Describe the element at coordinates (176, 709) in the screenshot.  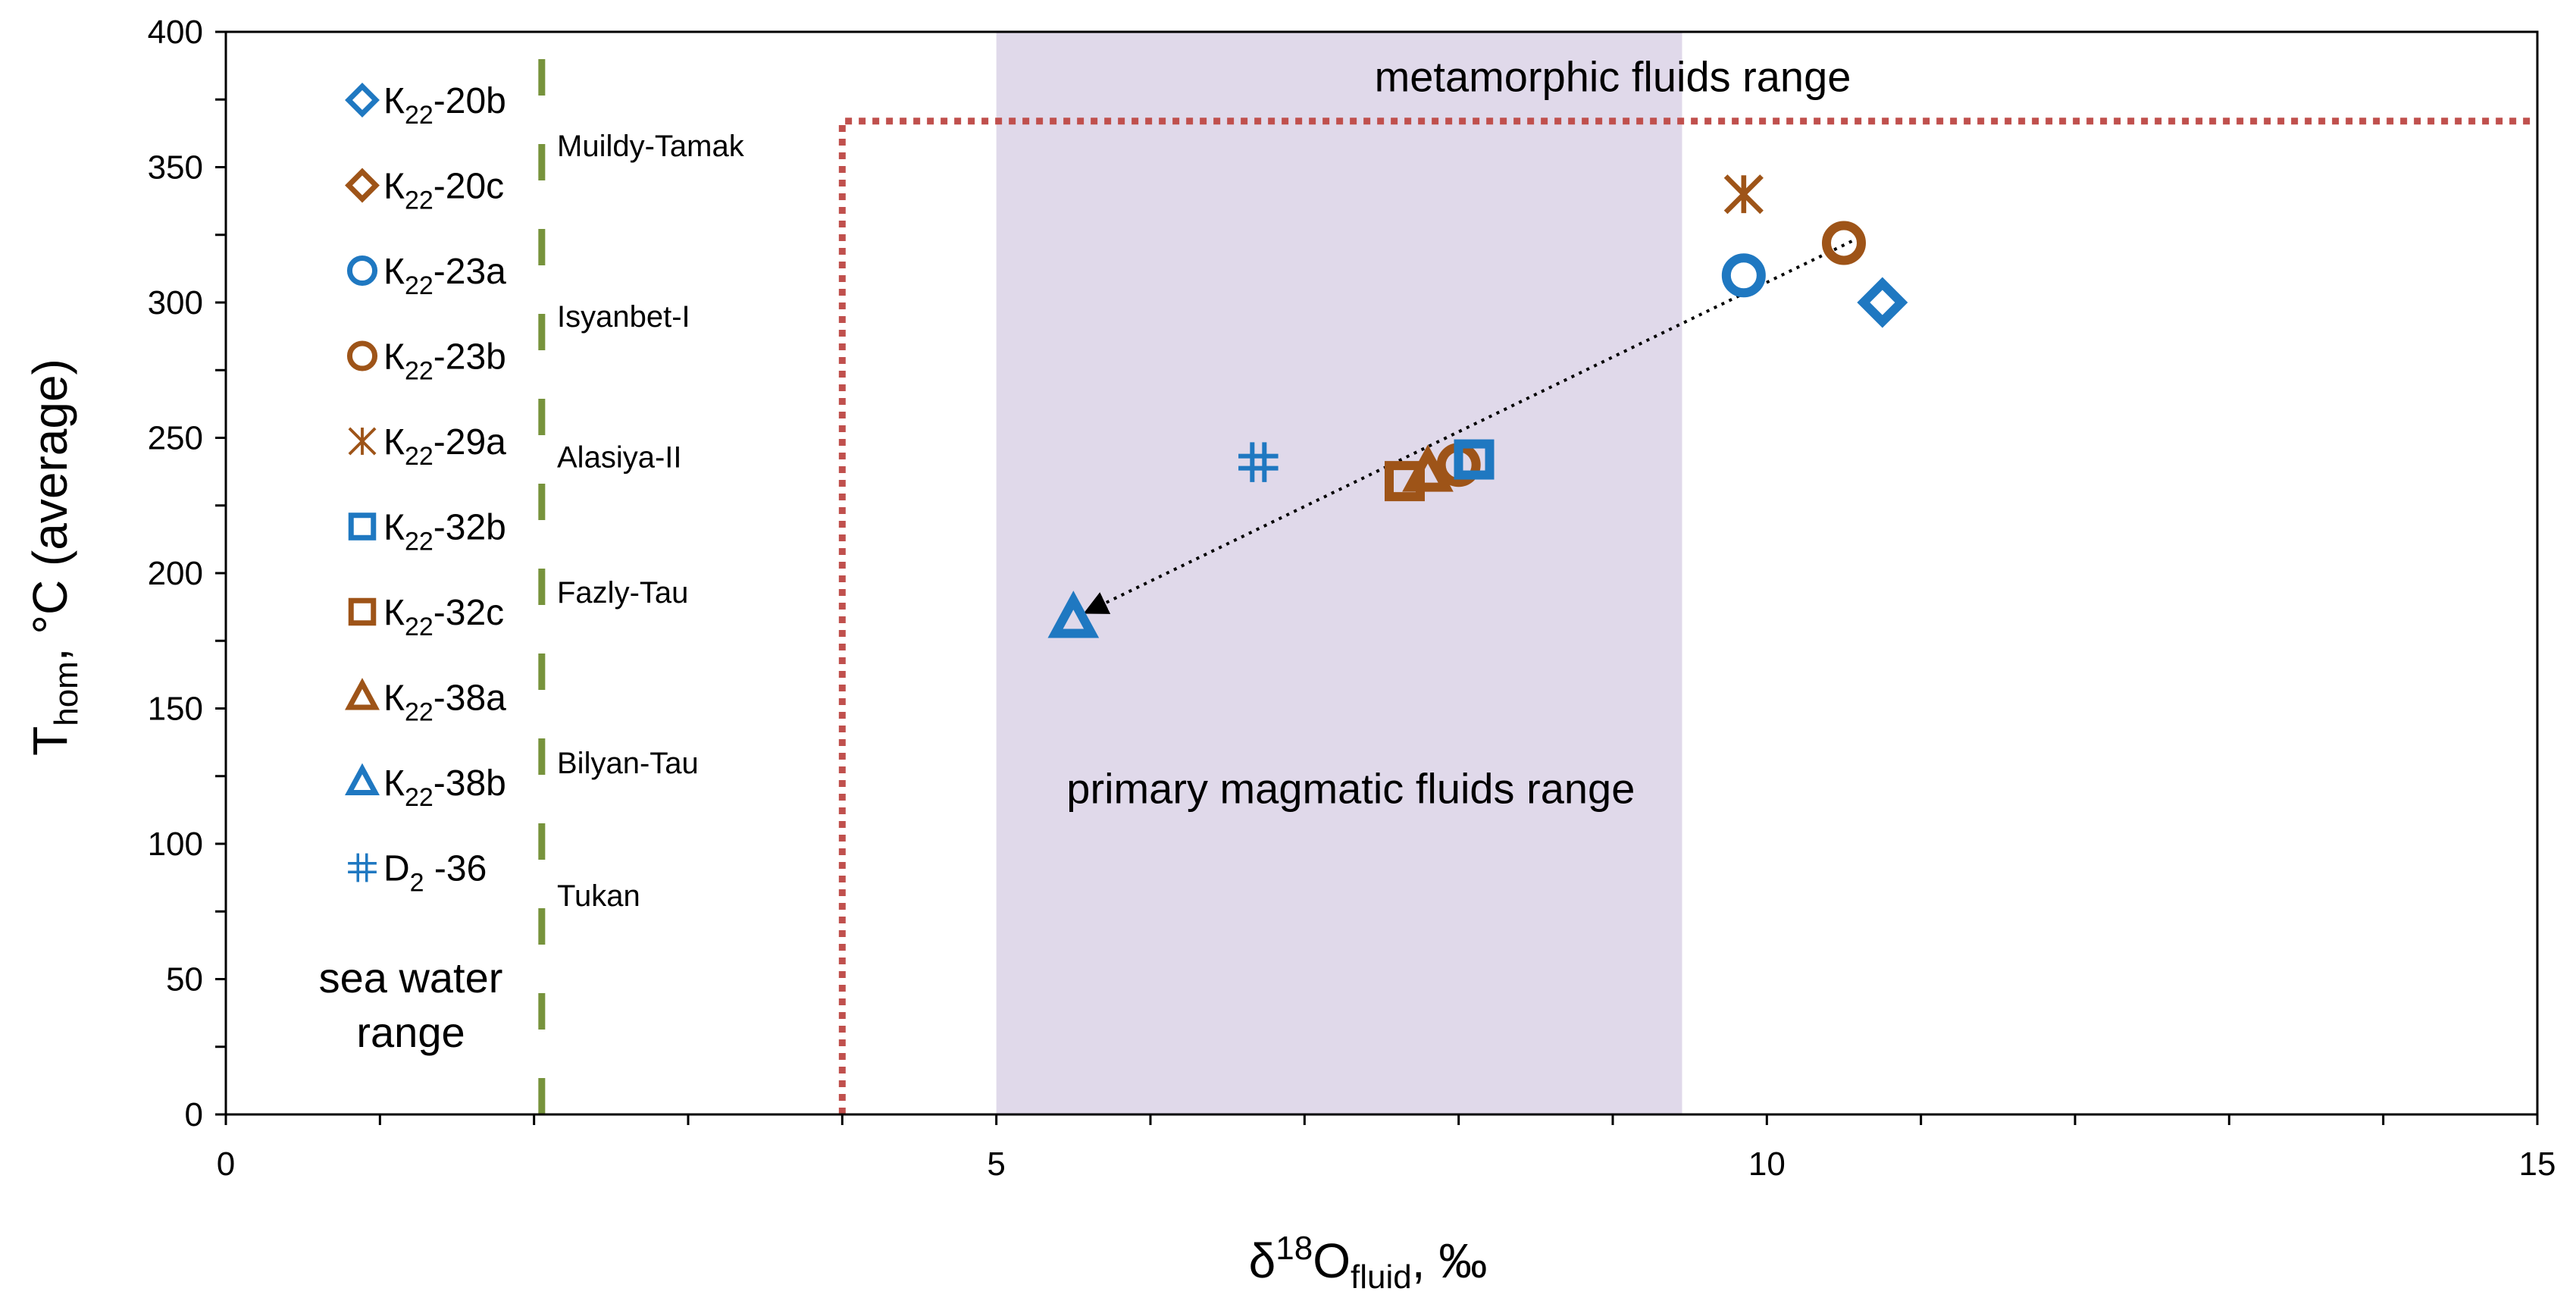
I see `y-tick-label: 150` at that location.